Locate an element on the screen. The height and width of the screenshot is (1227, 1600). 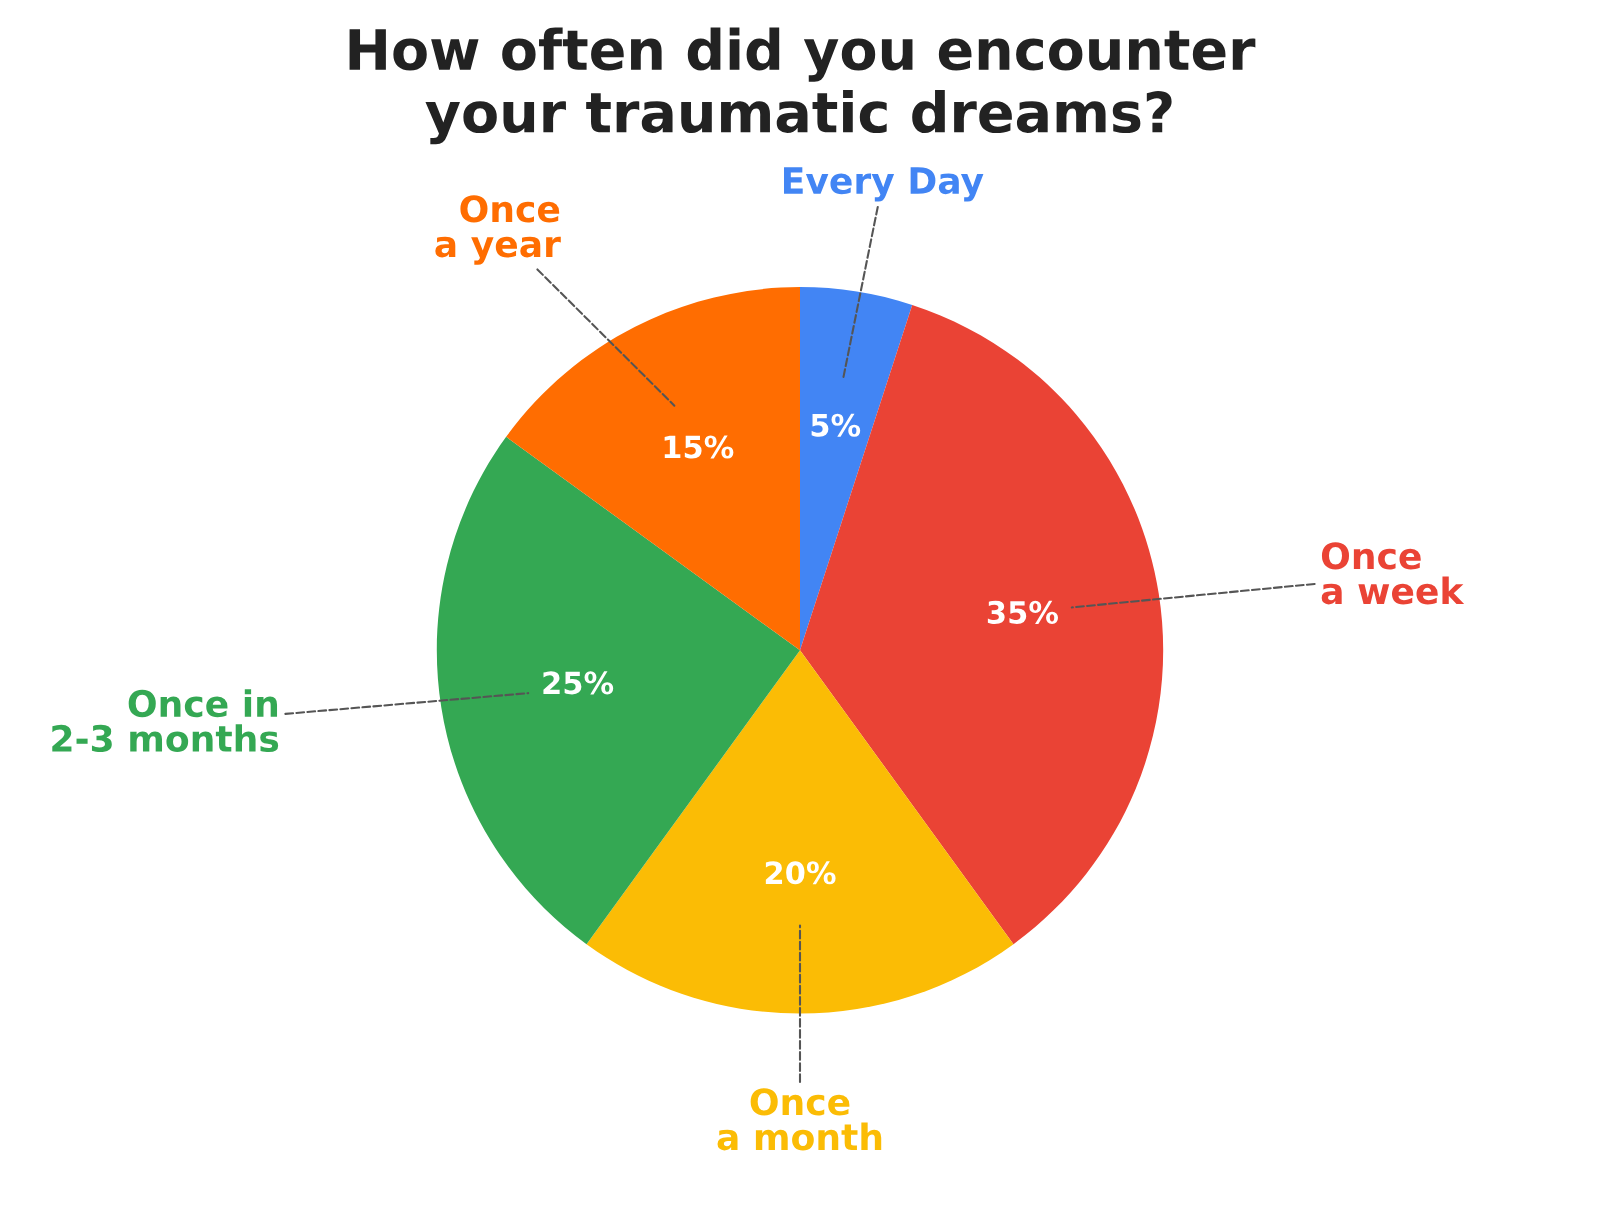
slice-label: Every Day is located at coordinates (884, 184).